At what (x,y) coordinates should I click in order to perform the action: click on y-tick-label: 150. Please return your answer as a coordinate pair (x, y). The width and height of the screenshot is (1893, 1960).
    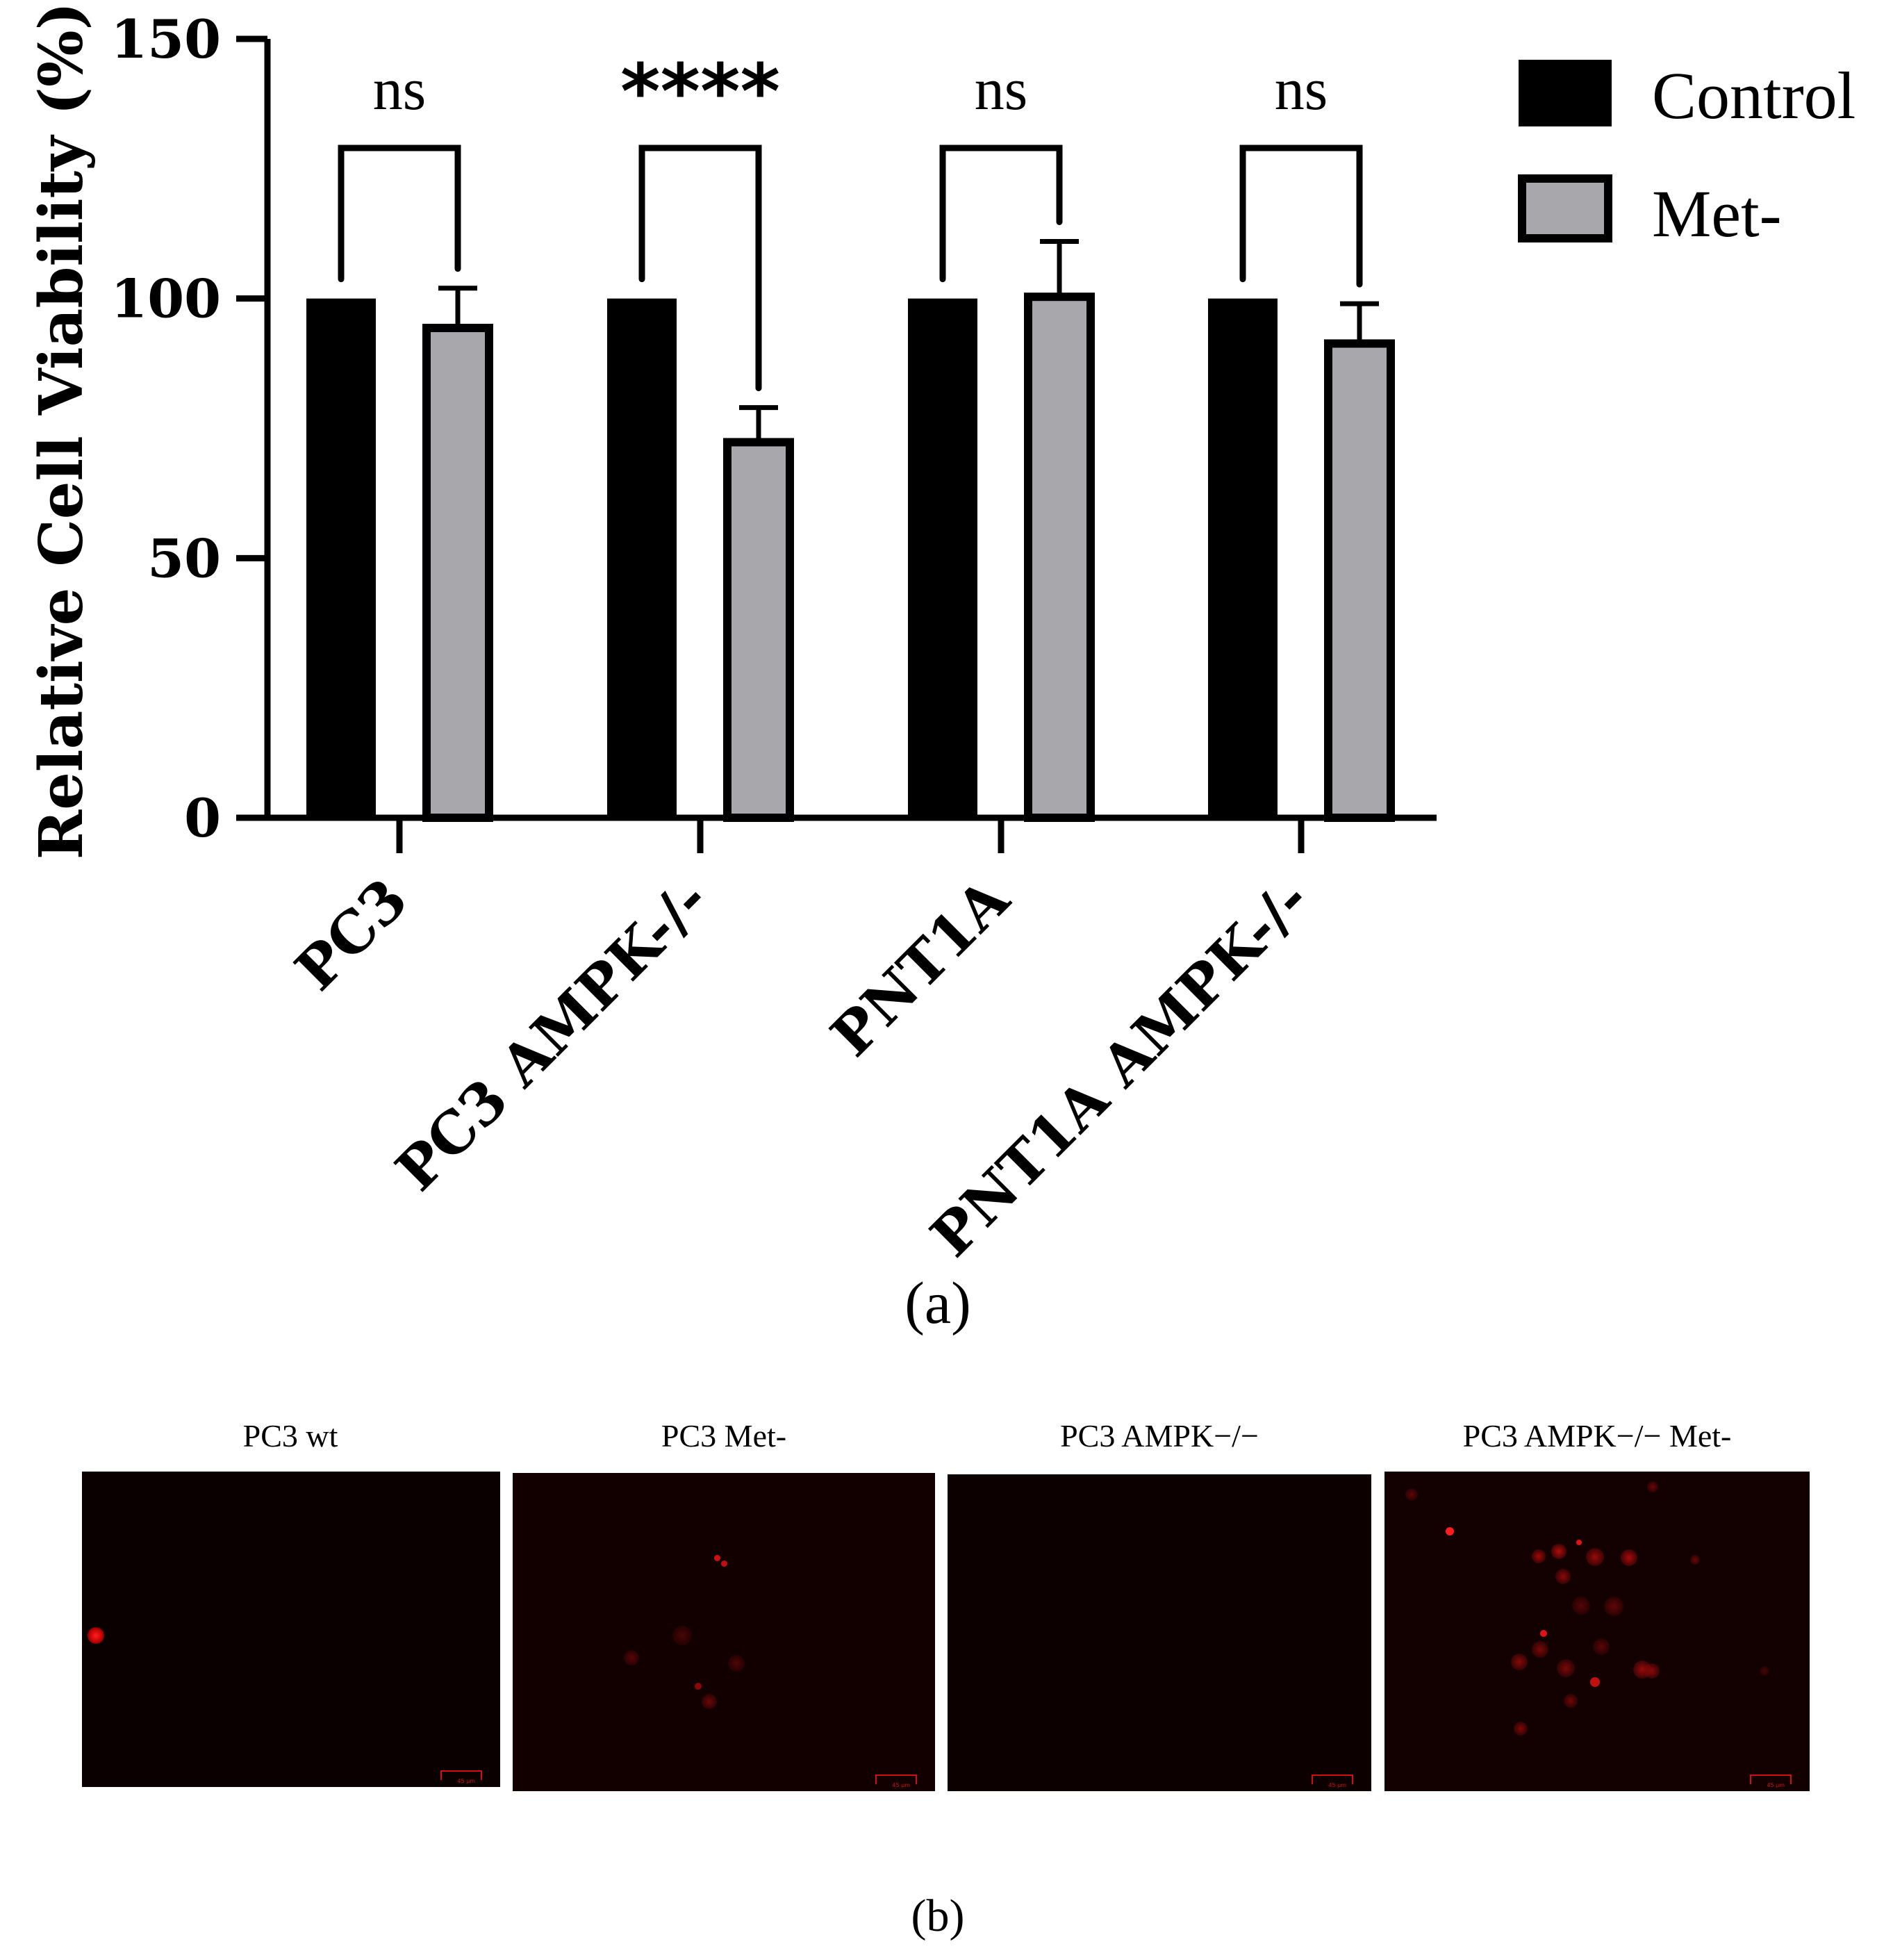
    Looking at the image, I should click on (166, 39).